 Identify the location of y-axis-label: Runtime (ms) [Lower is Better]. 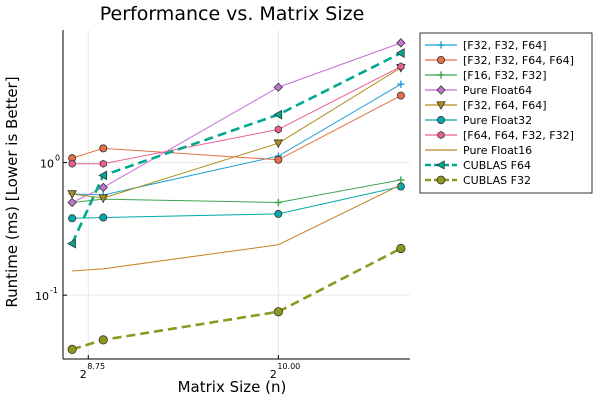
(12, 191).